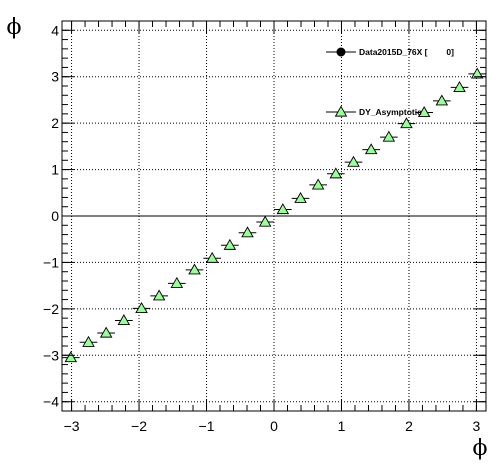 The width and height of the screenshot is (496, 472). Describe the element at coordinates (55, 123) in the screenshot. I see `y-tick-label: 2` at that location.